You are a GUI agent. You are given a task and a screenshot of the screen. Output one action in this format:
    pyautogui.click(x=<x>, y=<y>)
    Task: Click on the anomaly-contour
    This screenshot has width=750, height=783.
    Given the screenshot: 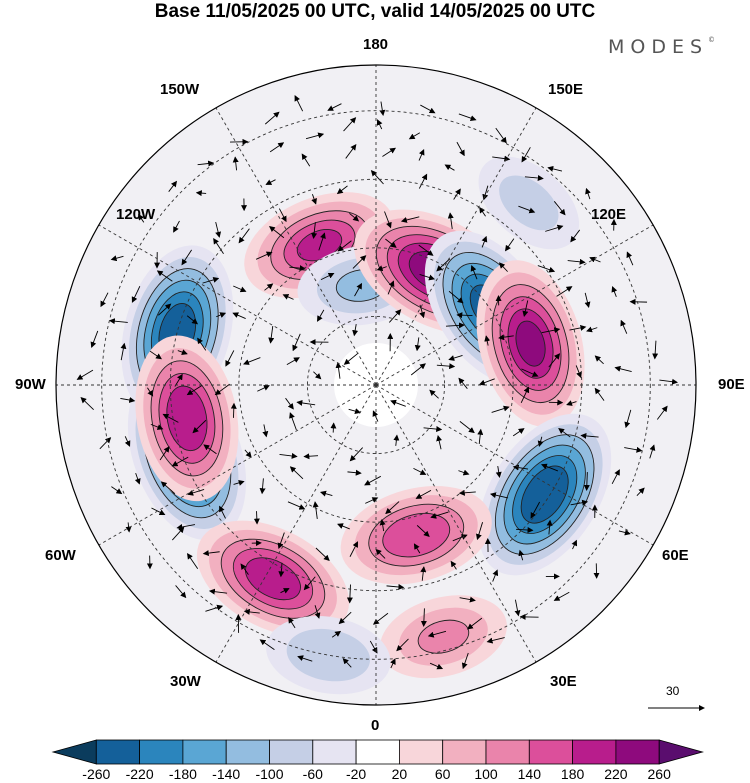 What is the action you would take?
    pyautogui.click(x=545, y=494)
    